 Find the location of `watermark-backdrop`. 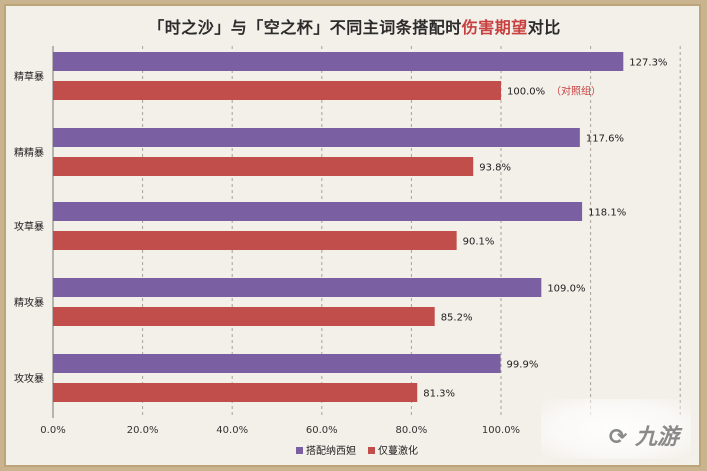

watermark-backdrop is located at coordinates (616, 429).